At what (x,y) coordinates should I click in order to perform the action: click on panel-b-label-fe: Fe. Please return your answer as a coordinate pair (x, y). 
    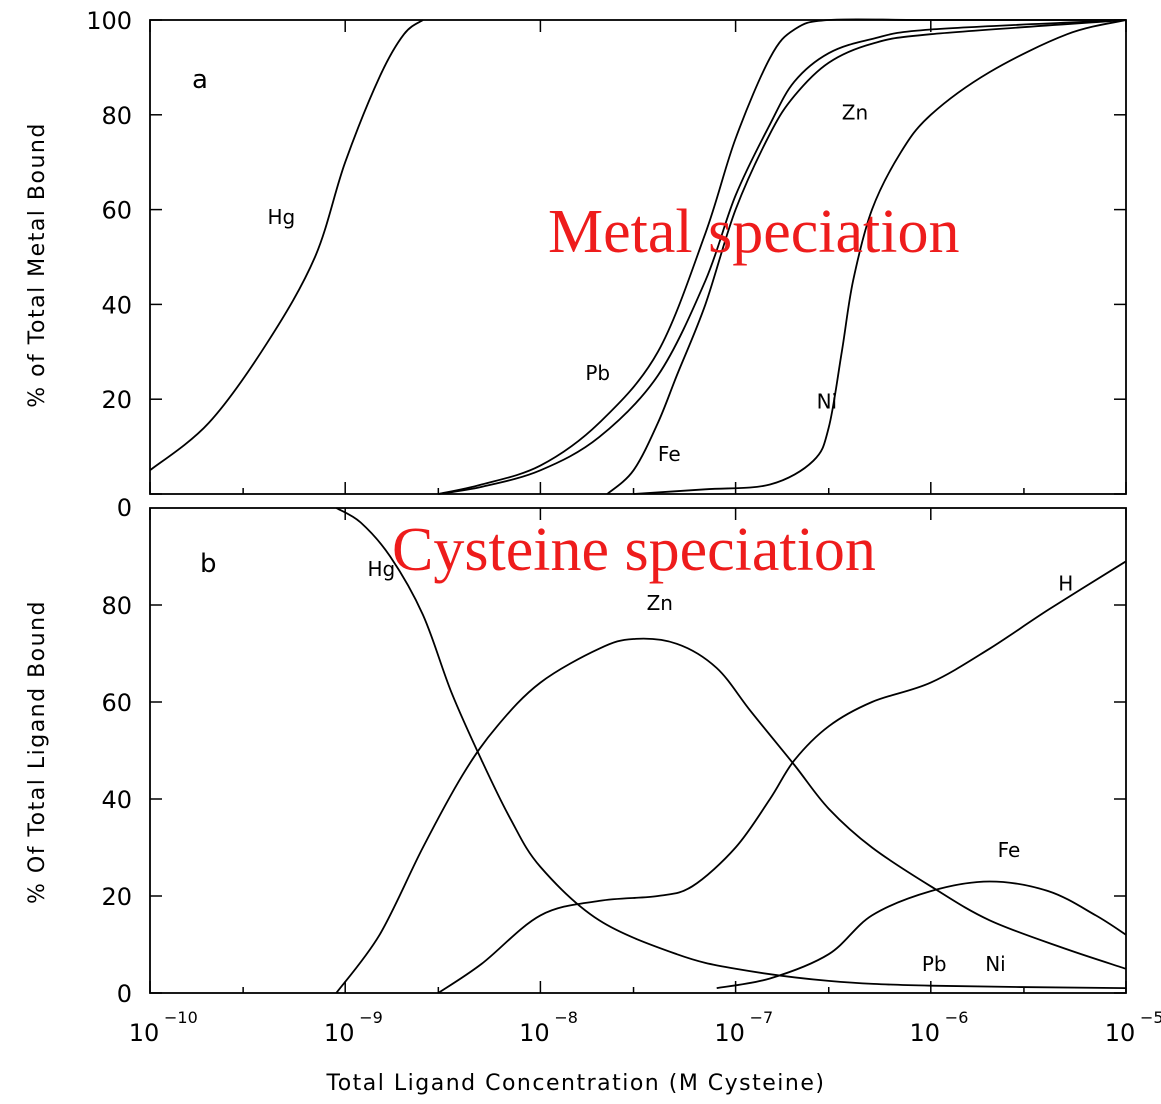
    Looking at the image, I should click on (1009, 850).